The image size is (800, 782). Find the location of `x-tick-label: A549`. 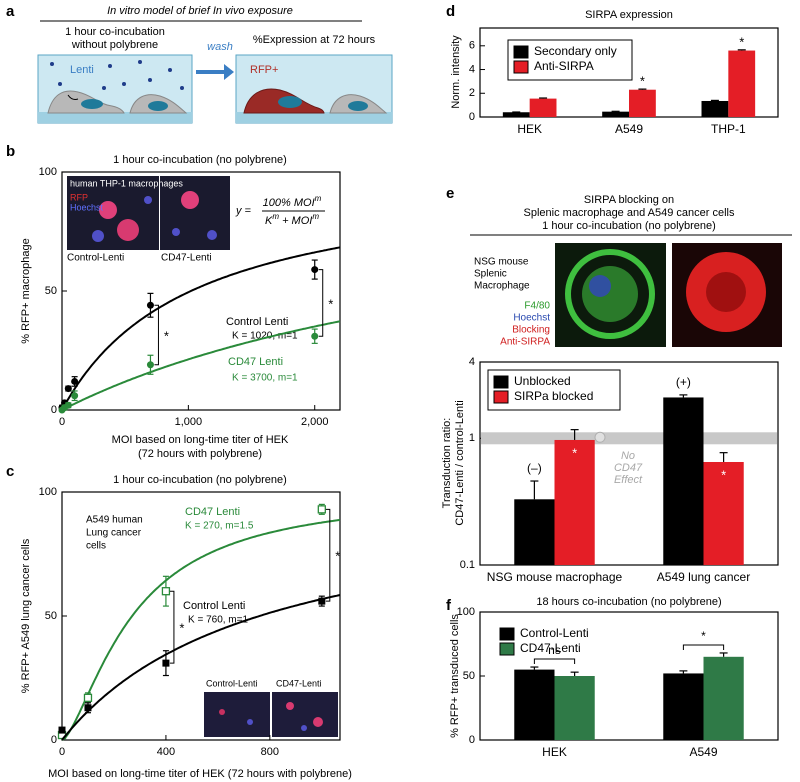

x-tick-label: A549 is located at coordinates (703, 752).